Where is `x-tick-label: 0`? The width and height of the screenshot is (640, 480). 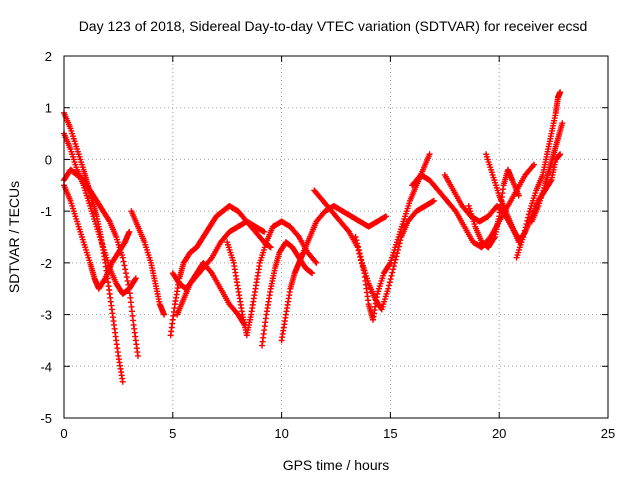 x-tick-label: 0 is located at coordinates (63, 433).